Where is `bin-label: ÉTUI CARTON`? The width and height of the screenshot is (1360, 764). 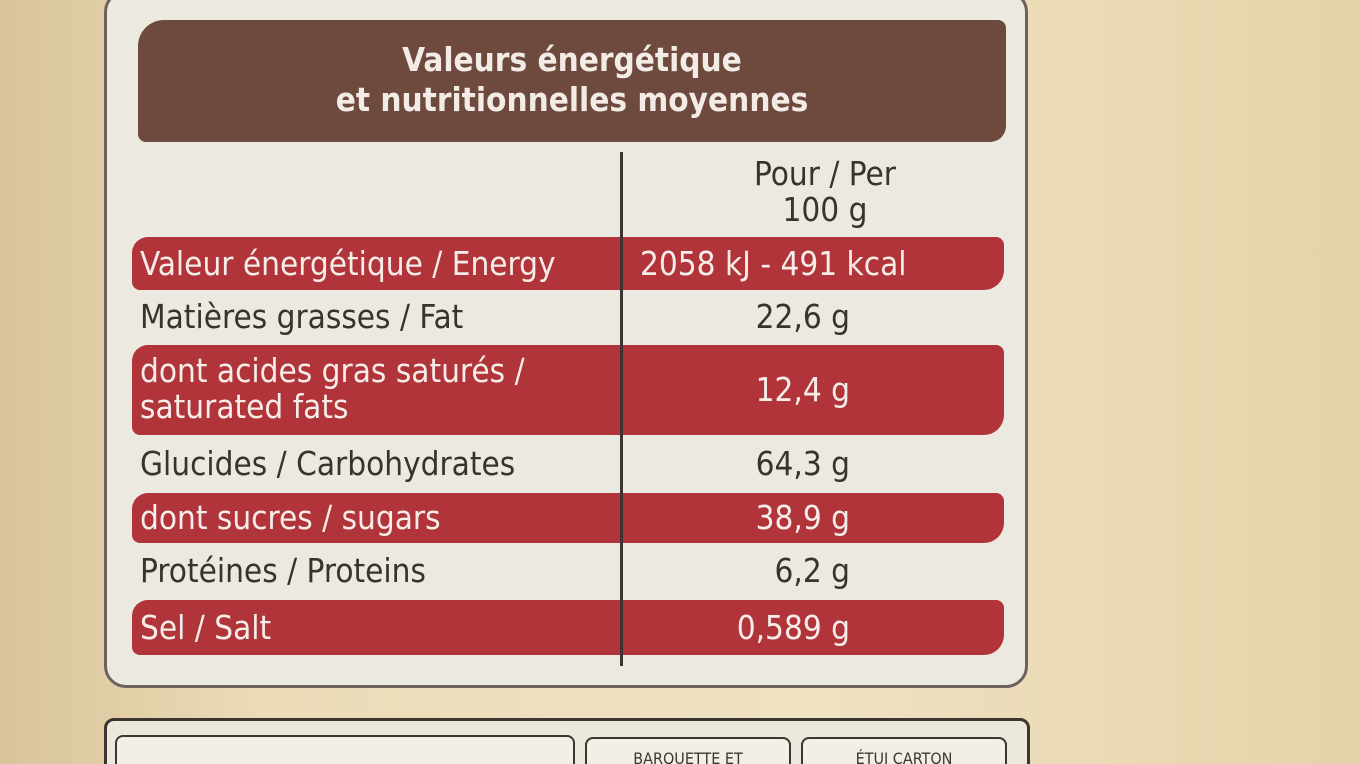
bin-label: ÉTUI CARTON is located at coordinates (904, 750).